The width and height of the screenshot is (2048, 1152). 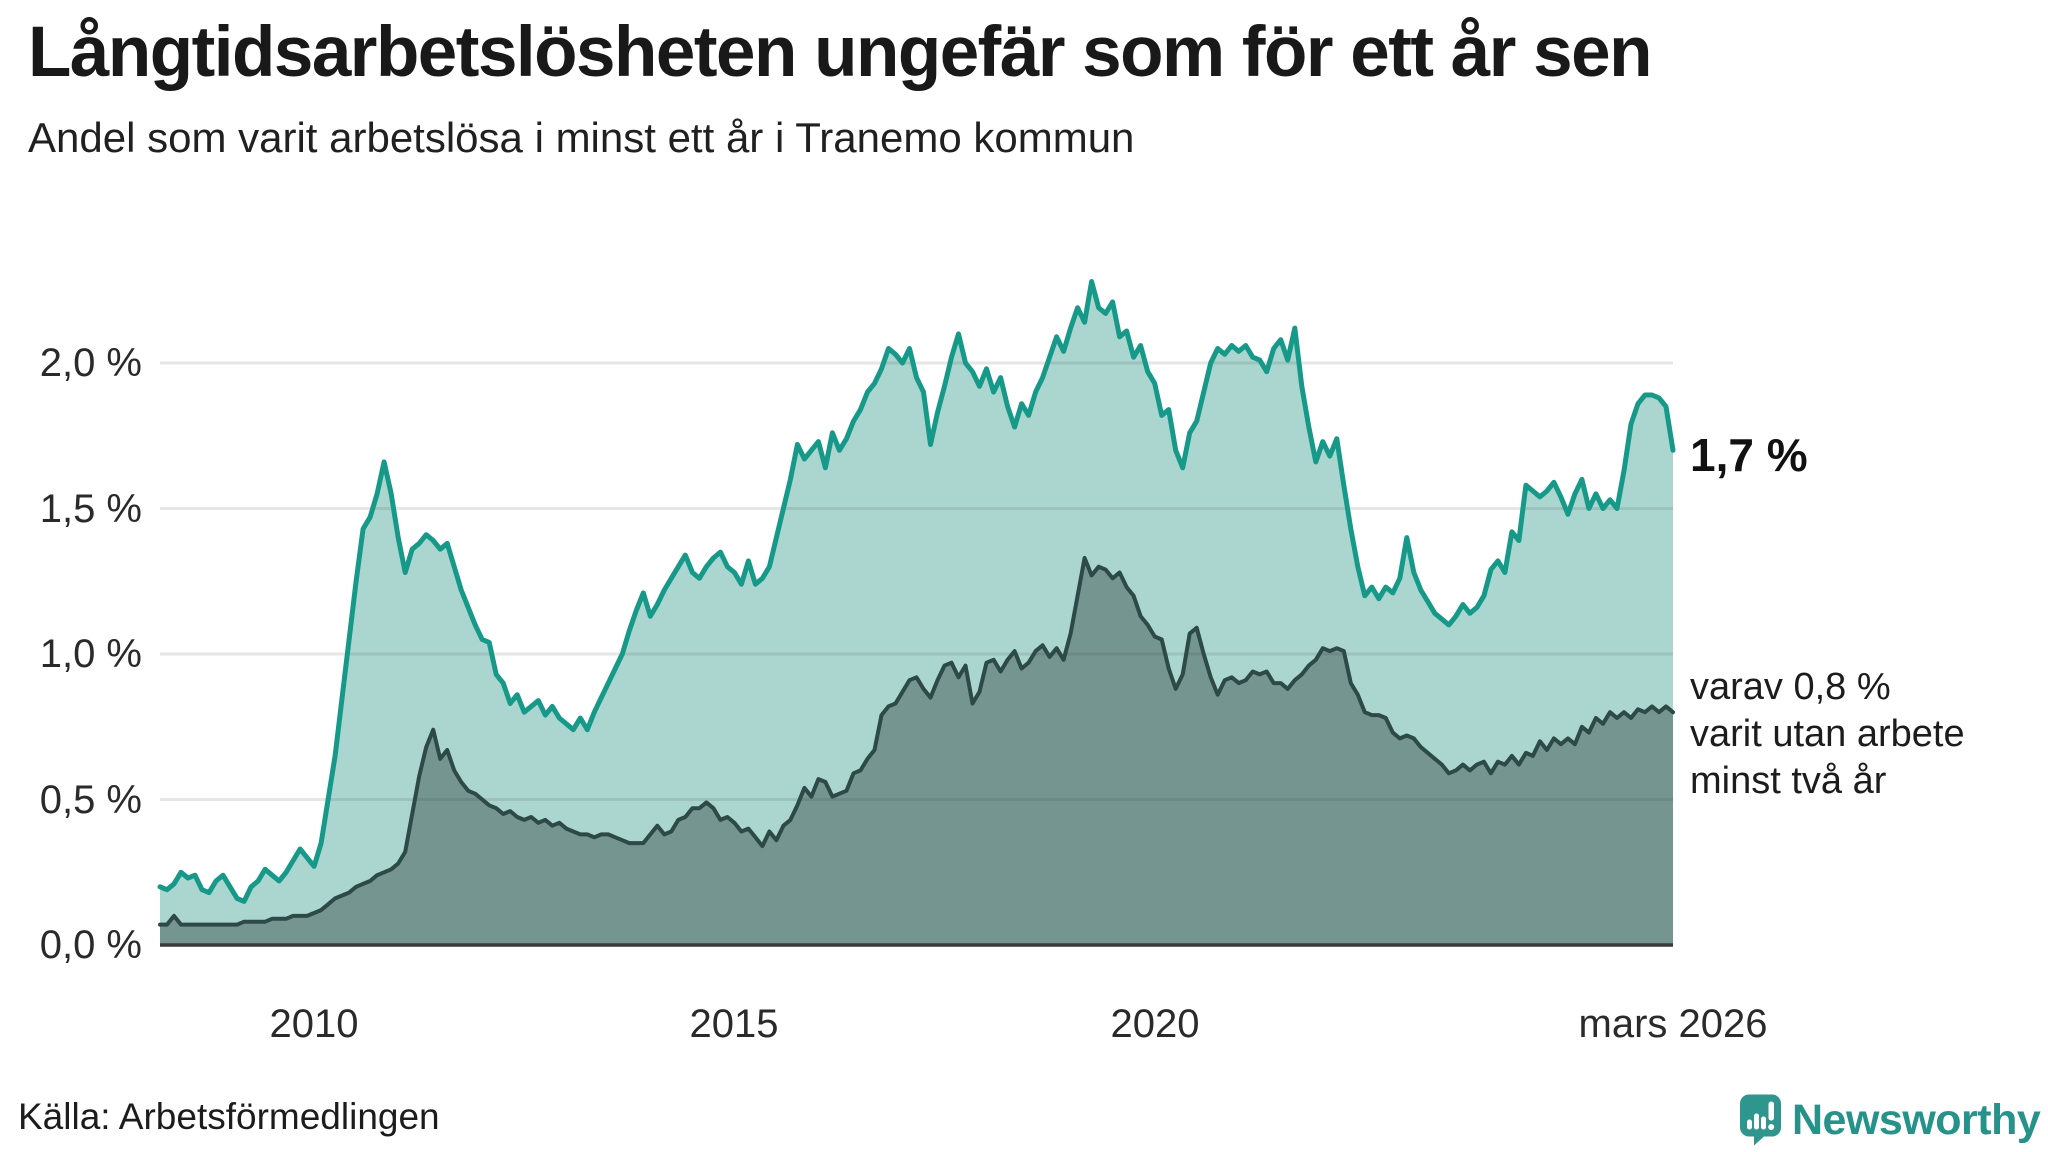 I want to click on y-axis-label-1-0: 1,0 %, so click(x=90, y=654).